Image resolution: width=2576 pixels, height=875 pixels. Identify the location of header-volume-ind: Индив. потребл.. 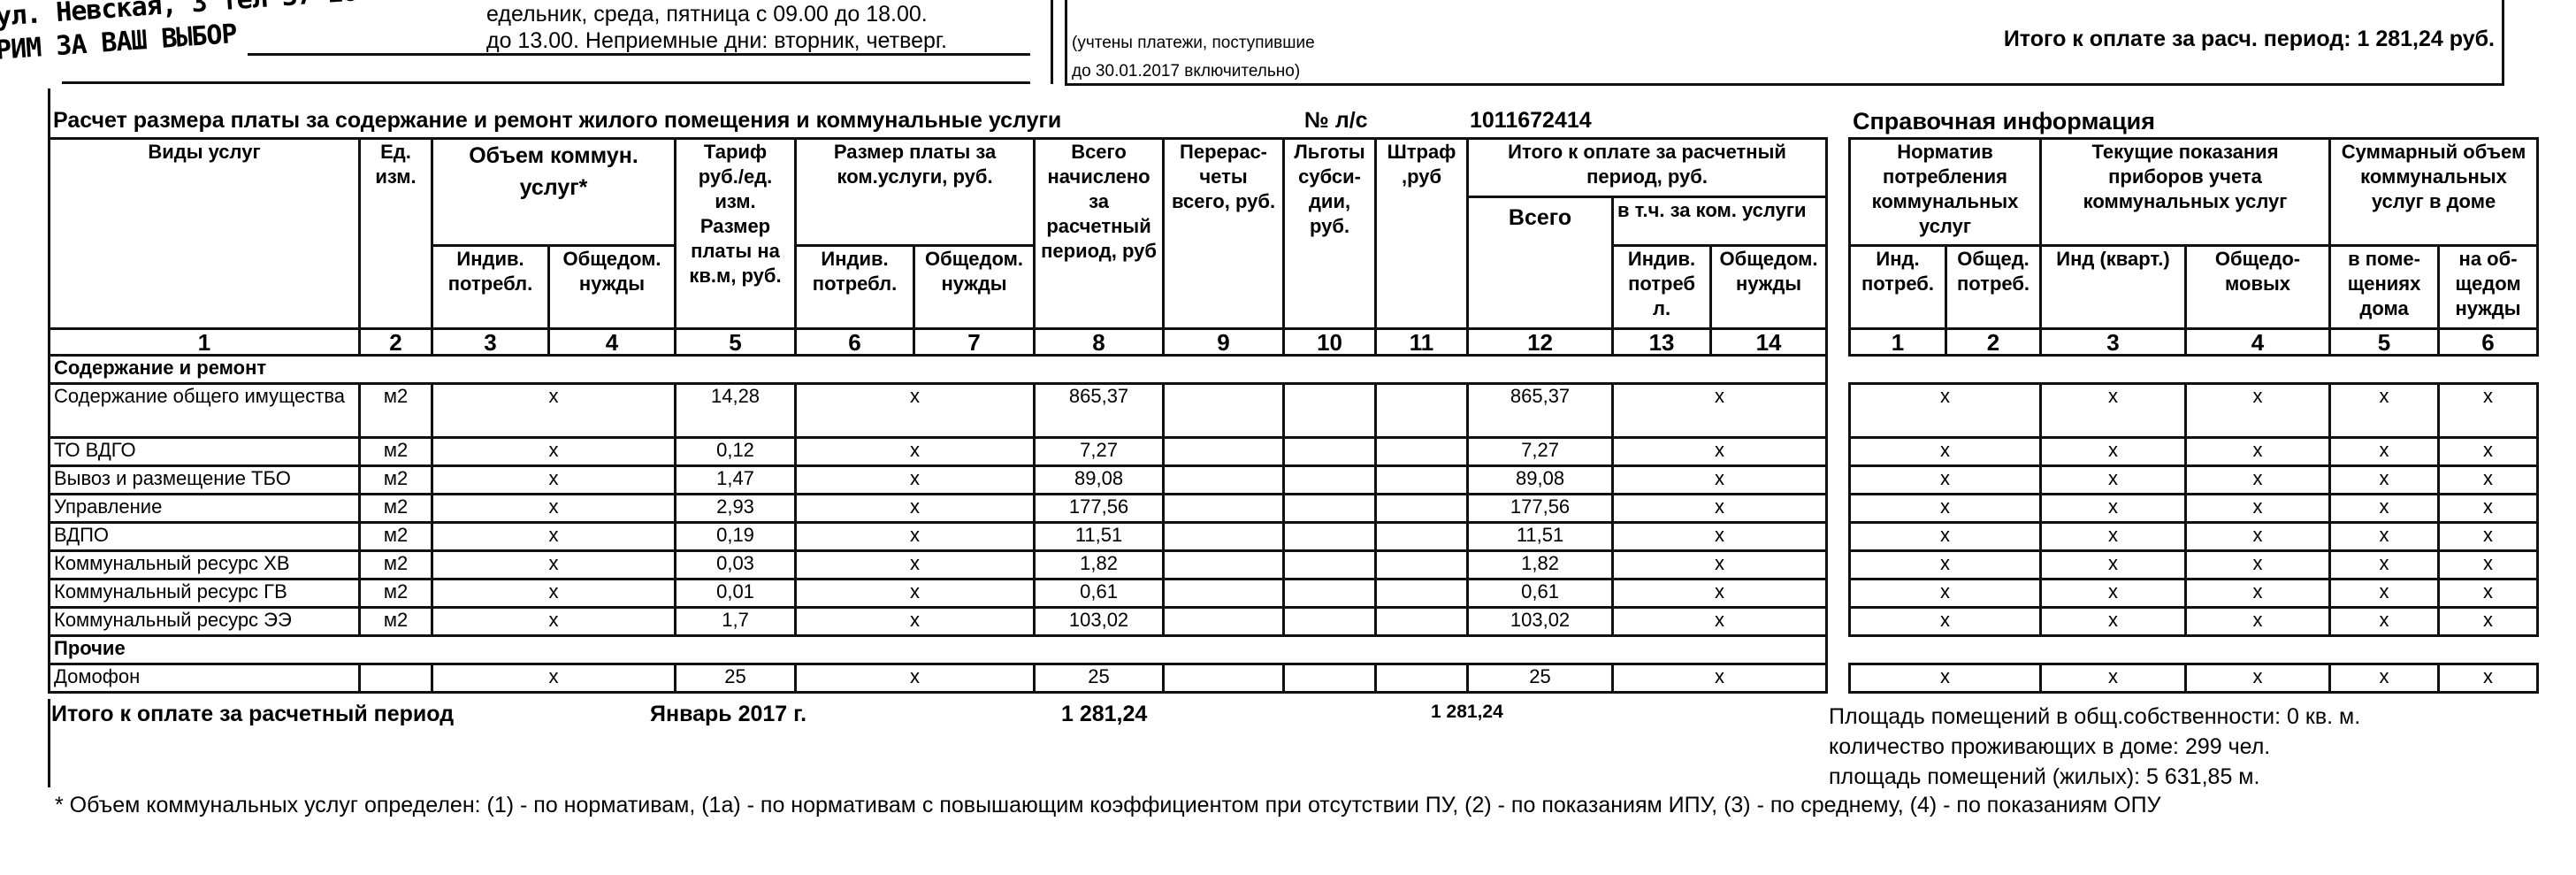
(491, 287).